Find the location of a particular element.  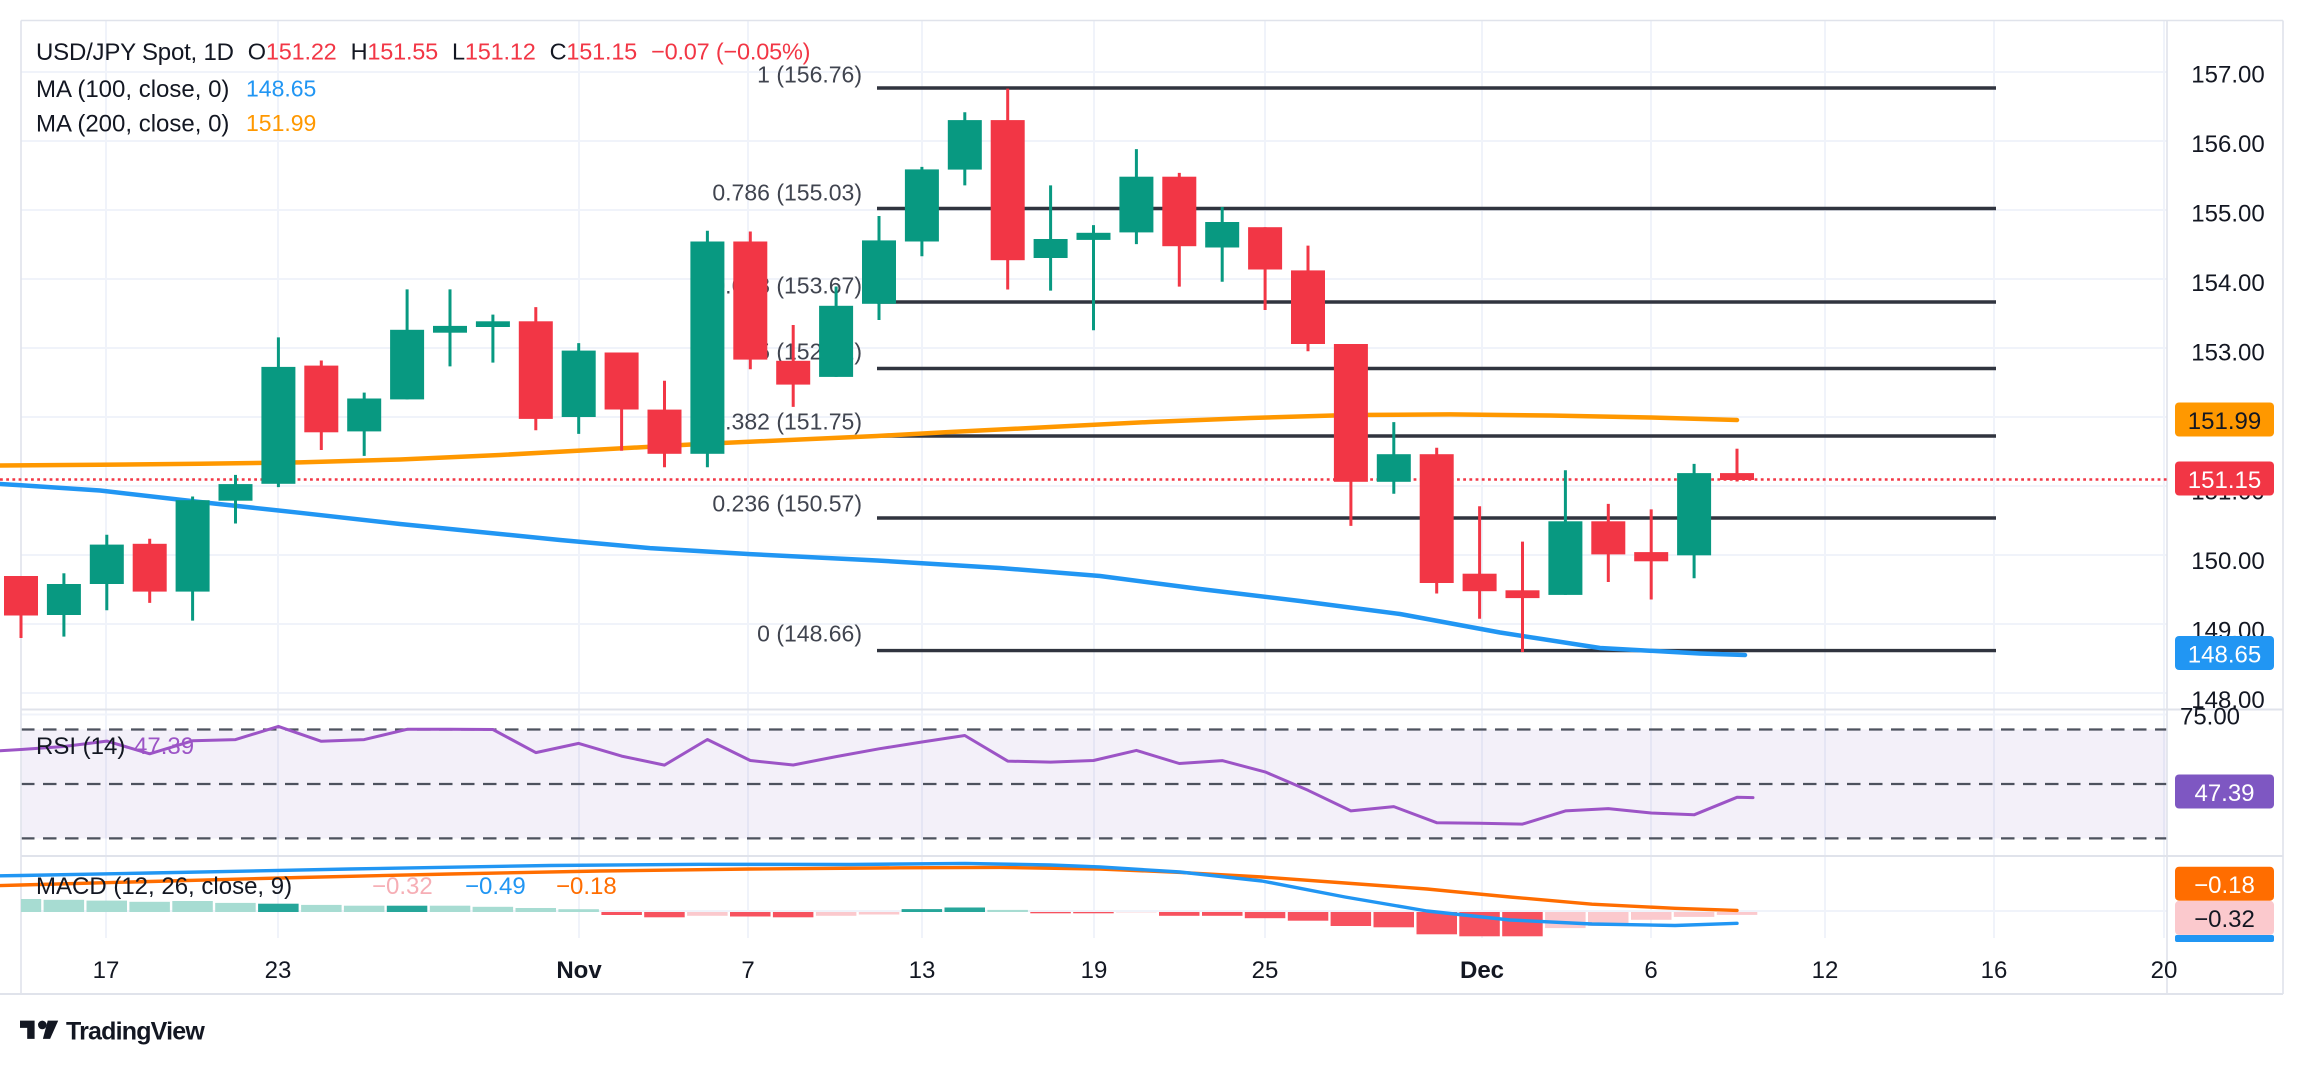

svg-text: 0.236 (150.57) is located at coordinates (787, 504).